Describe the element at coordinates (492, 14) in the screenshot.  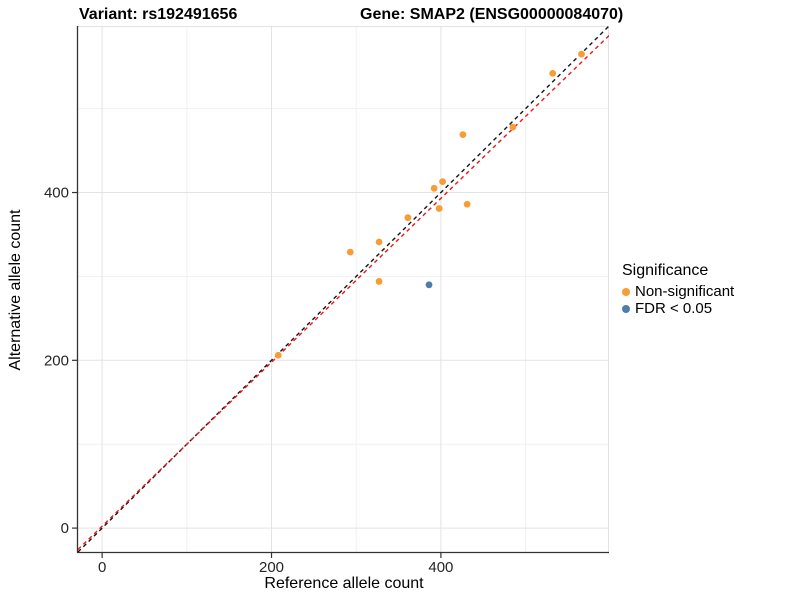
I see `gene-title: Gene: SMAP2 (ENSG00000084070)` at that location.